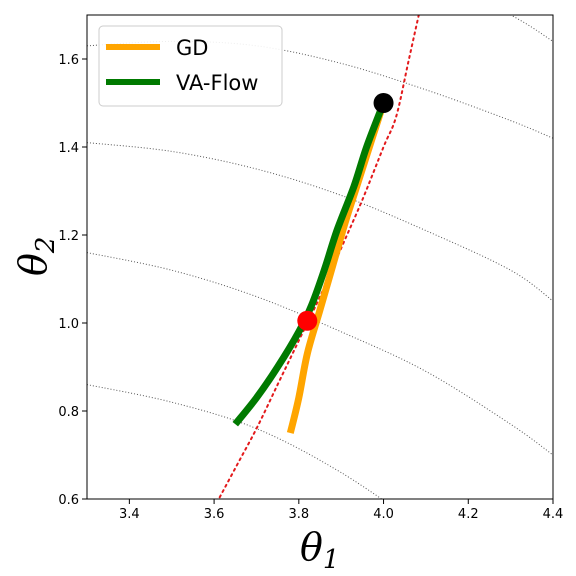 This screenshot has height=576, width=576. I want to click on x-tick-label-1: 3.6, so click(214, 514).